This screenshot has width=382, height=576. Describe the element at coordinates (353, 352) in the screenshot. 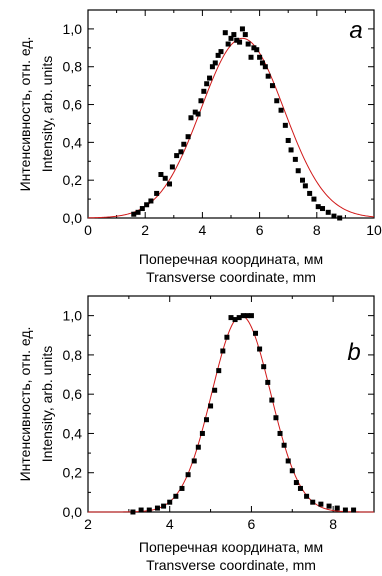

I see `panel-letter: b` at that location.